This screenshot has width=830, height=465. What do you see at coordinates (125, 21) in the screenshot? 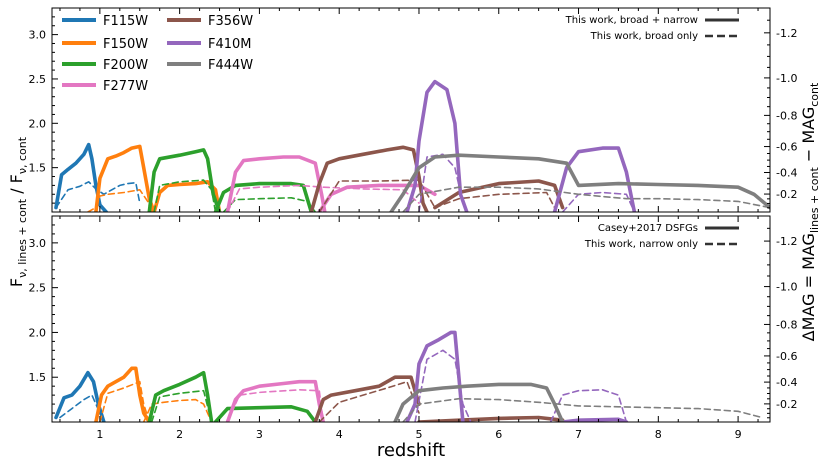
I see `legend-label-f115w: F115W` at bounding box center [125, 21].